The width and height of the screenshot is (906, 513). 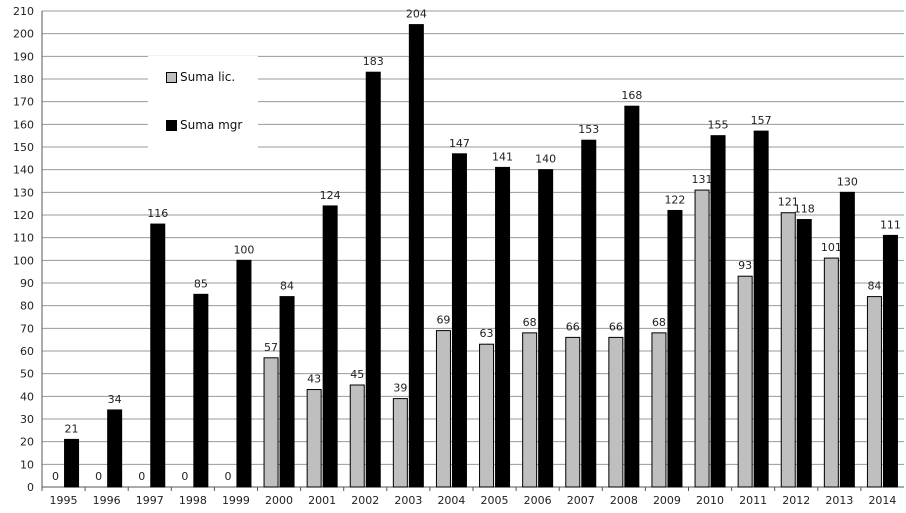 What do you see at coordinates (322, 500) in the screenshot?
I see `x-tick-label: 2001` at bounding box center [322, 500].